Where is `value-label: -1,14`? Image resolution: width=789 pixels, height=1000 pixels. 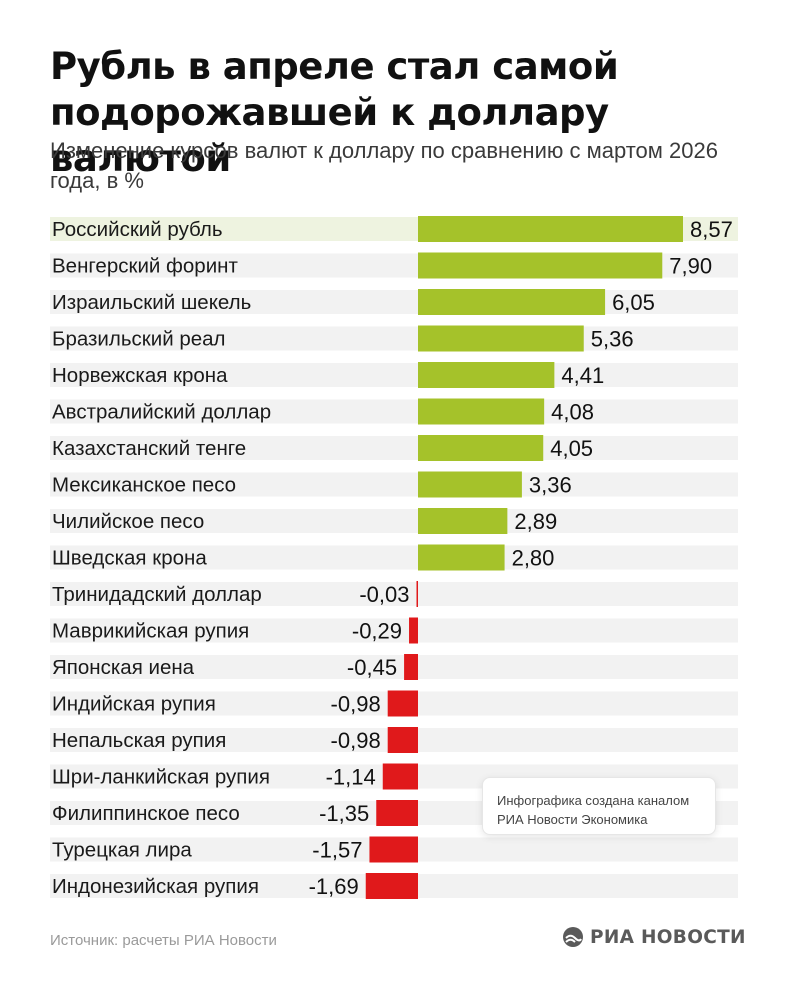
value-label: -1,14 is located at coordinates (351, 777).